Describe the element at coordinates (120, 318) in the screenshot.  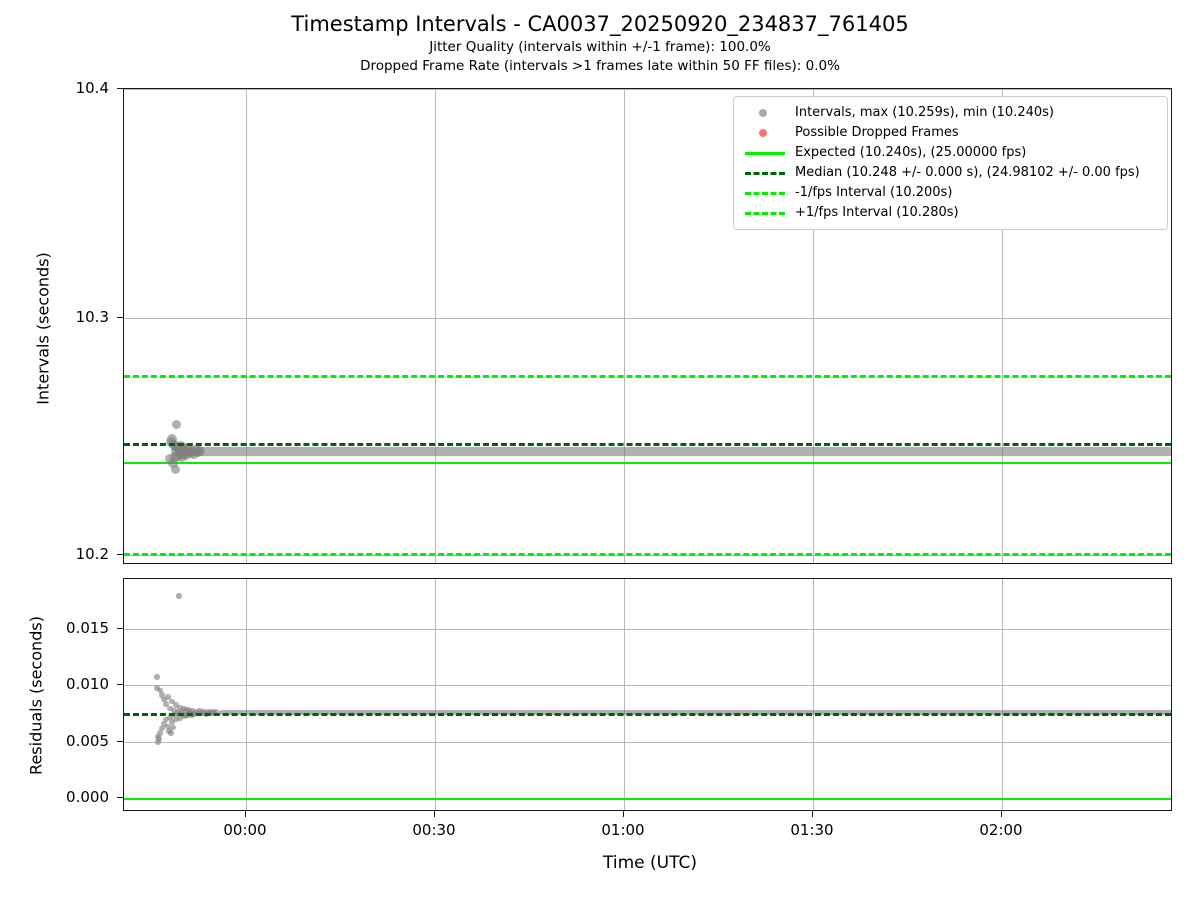
I see `tickmark-top-10p3` at that location.